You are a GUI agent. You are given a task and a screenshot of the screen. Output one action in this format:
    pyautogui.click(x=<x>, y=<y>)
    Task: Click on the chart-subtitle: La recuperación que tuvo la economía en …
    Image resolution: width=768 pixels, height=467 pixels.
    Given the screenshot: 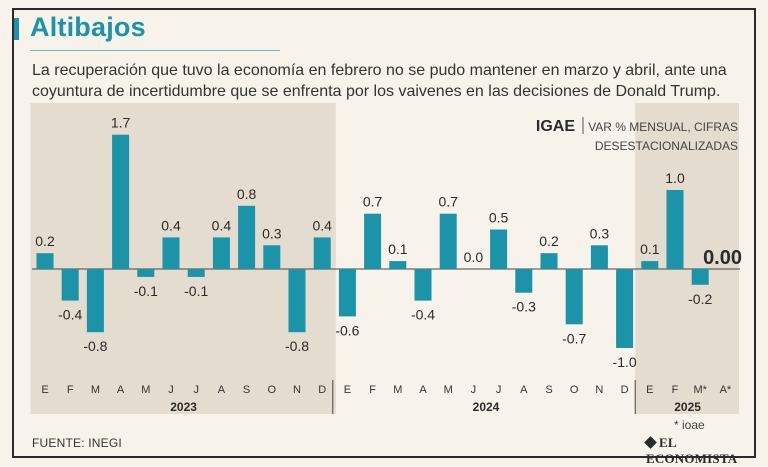 What is the action you would take?
    pyautogui.click(x=379, y=81)
    